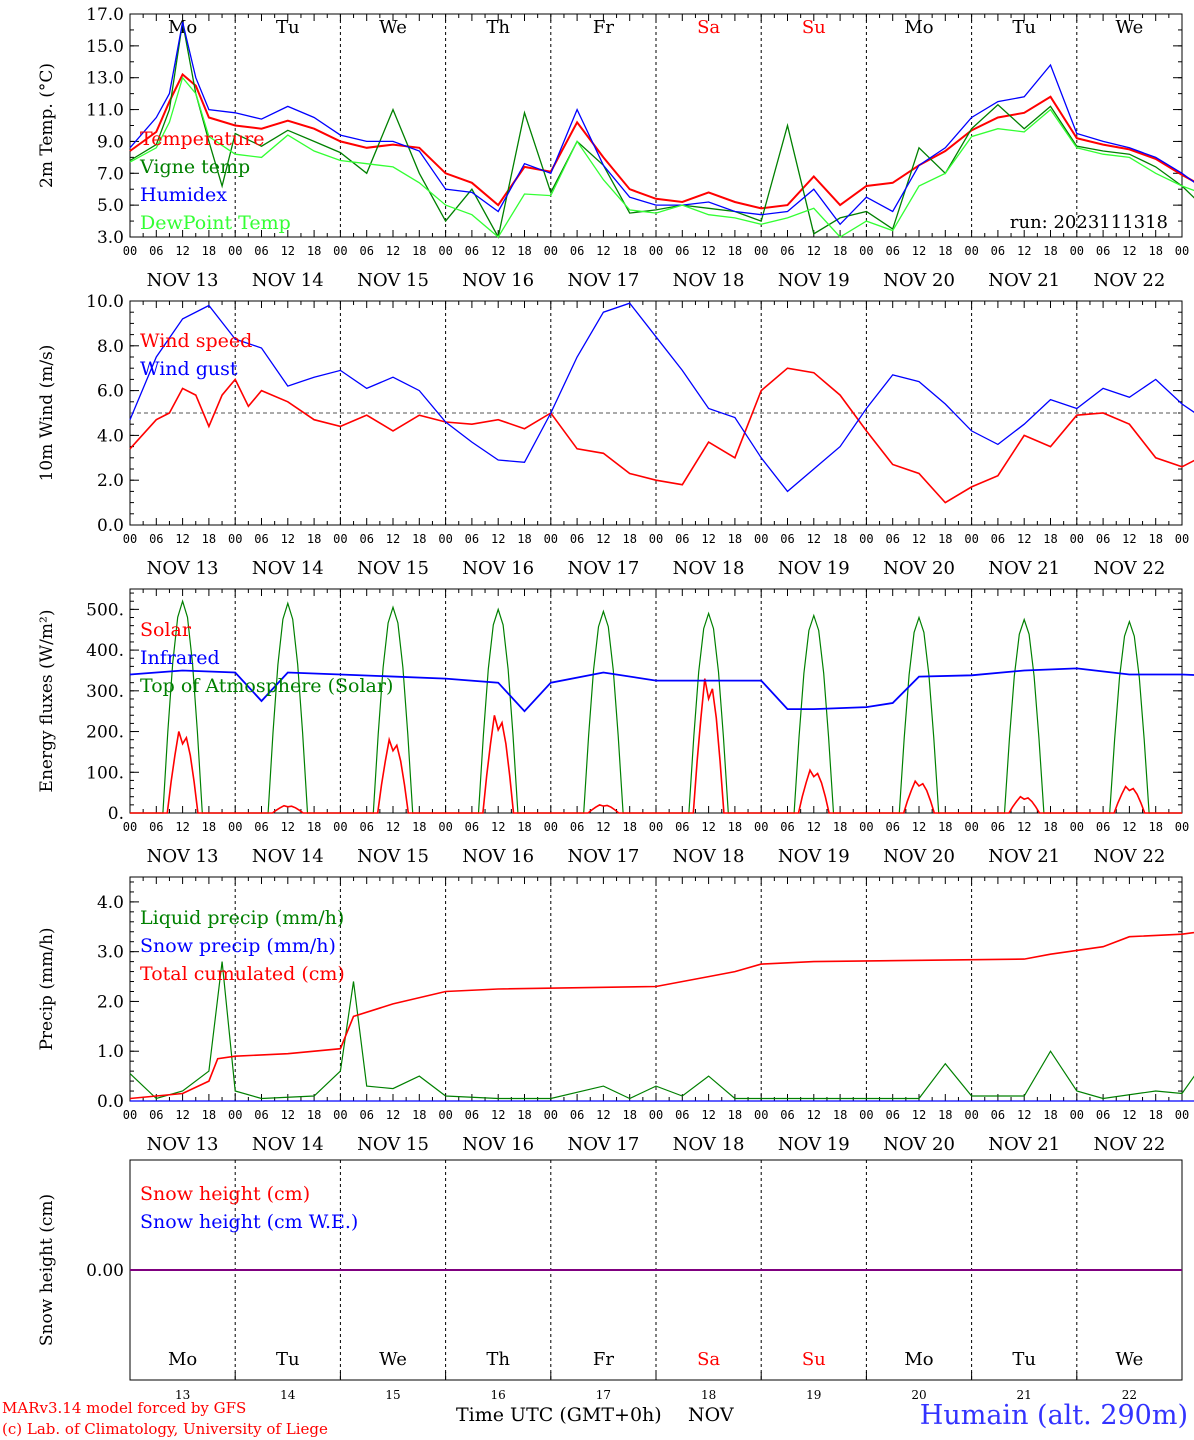  Describe the element at coordinates (918, 1395) in the screenshot. I see `day-number: 20` at that location.